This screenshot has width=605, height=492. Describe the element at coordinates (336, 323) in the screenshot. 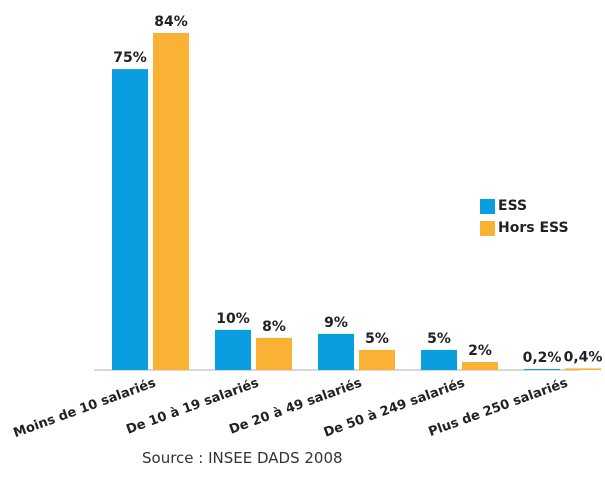

I see `value-label-ess-2: 9%` at that location.